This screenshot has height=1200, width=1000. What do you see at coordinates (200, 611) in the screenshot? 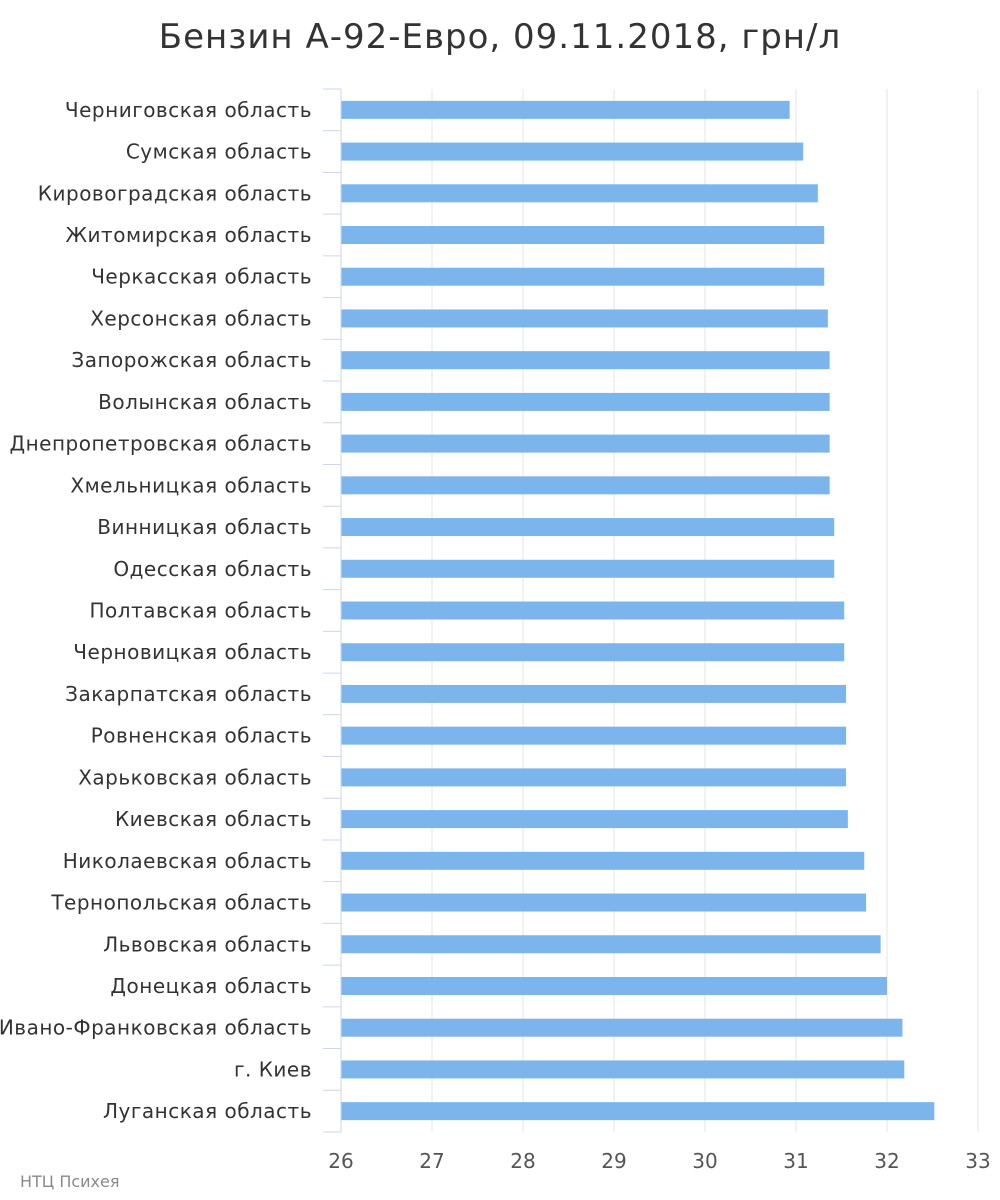
I see `category-label-13: Полтавская область` at bounding box center [200, 611].